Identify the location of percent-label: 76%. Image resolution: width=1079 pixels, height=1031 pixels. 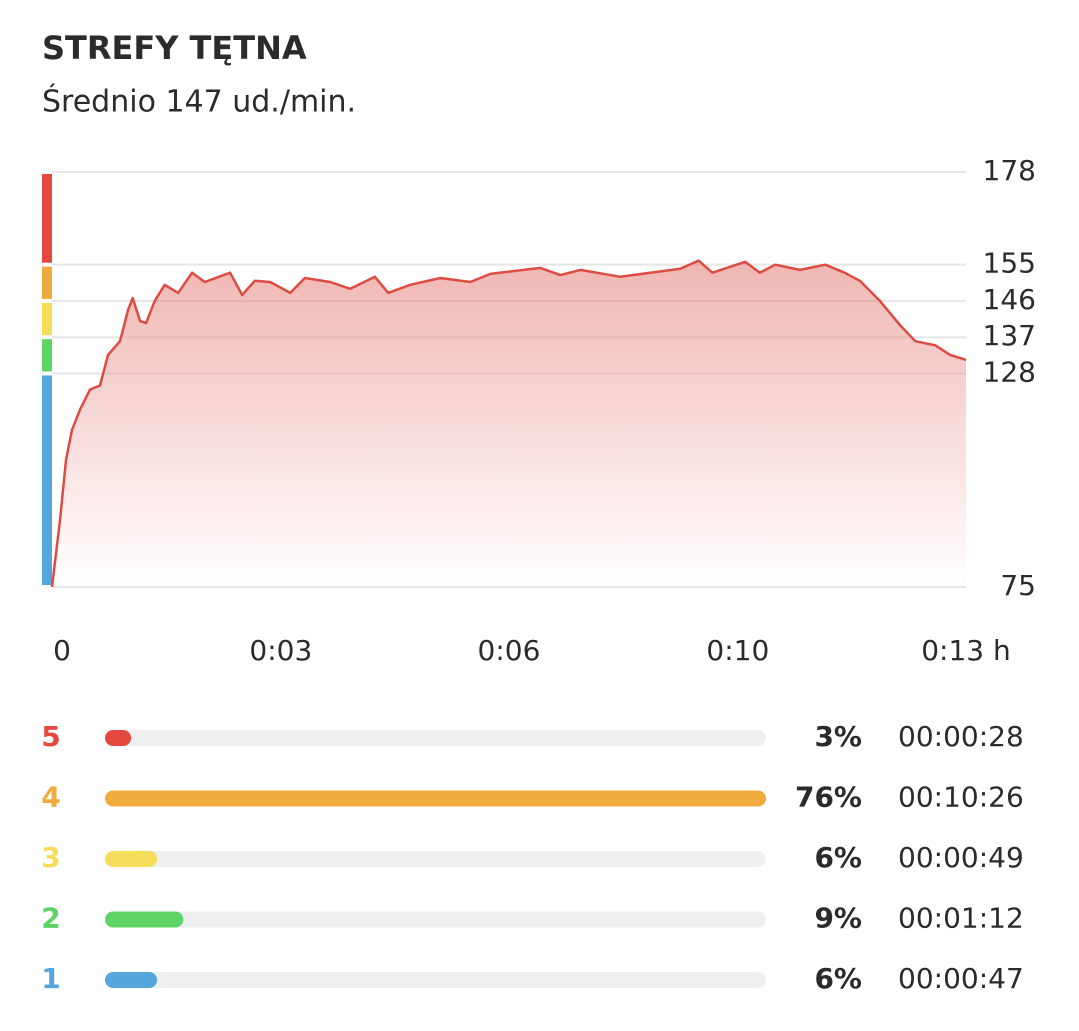
(828, 797).